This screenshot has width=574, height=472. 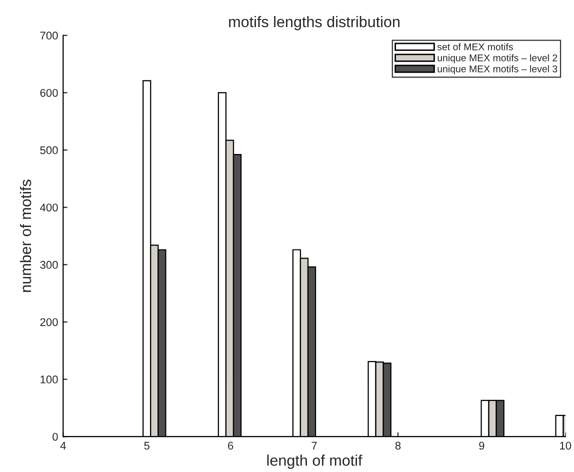 I want to click on y-tick-label: 700, so click(x=49, y=36).